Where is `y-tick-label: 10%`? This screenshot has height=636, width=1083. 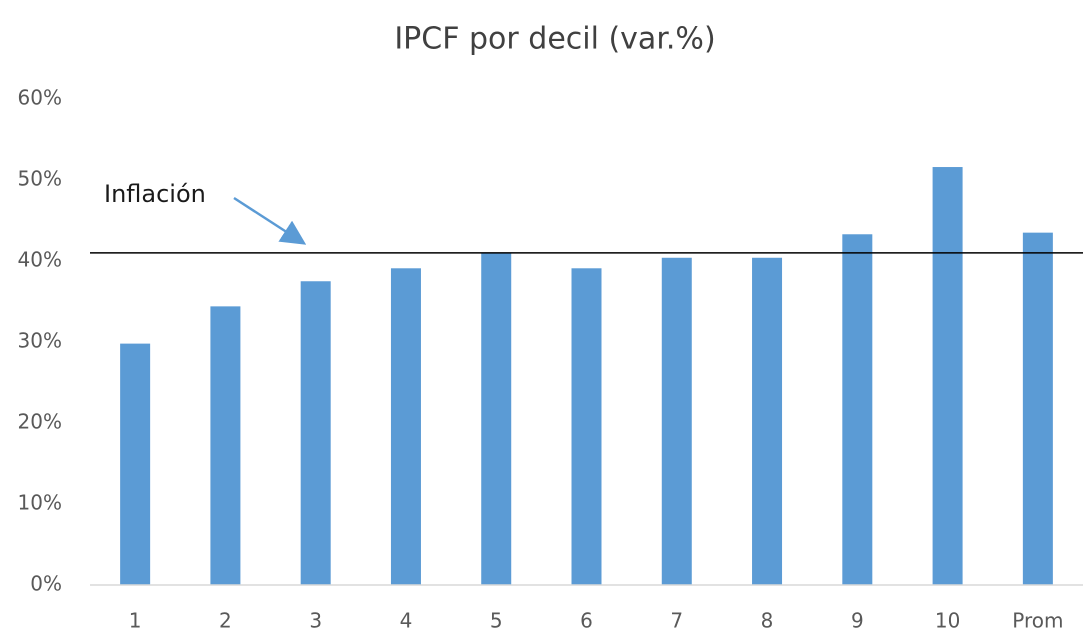
y-tick-label: 10% is located at coordinates (40, 503).